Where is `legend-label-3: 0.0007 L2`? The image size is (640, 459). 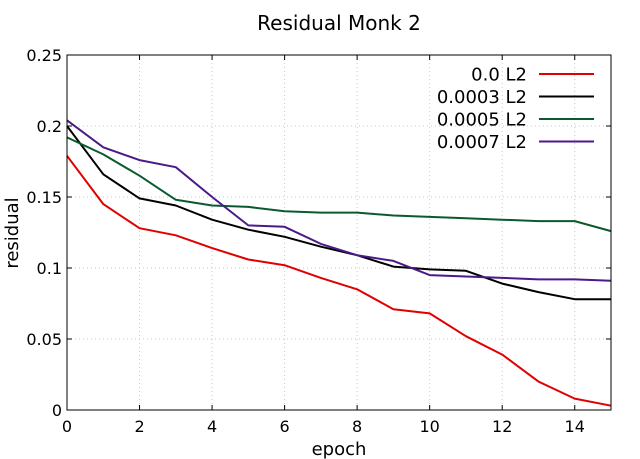 legend-label-3: 0.0007 L2 is located at coordinates (482, 142).